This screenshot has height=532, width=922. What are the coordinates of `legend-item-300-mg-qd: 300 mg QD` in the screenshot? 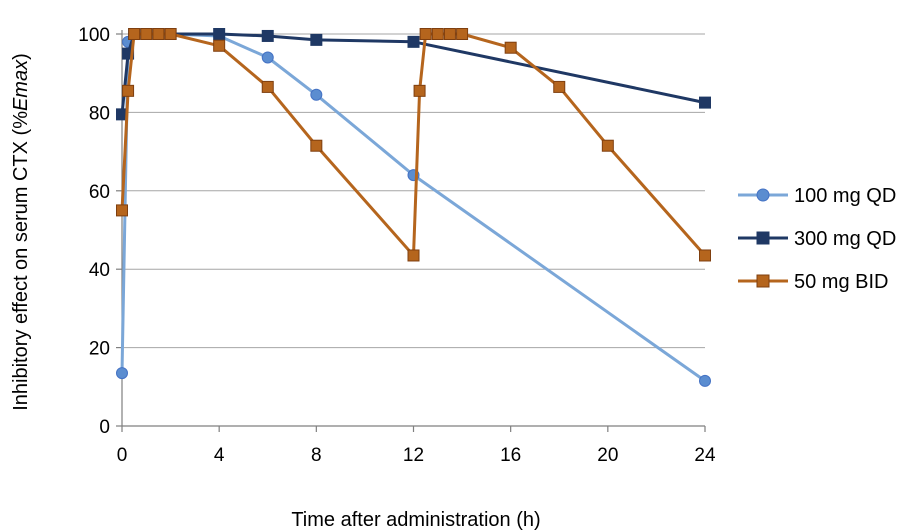 It's located at (817, 239).